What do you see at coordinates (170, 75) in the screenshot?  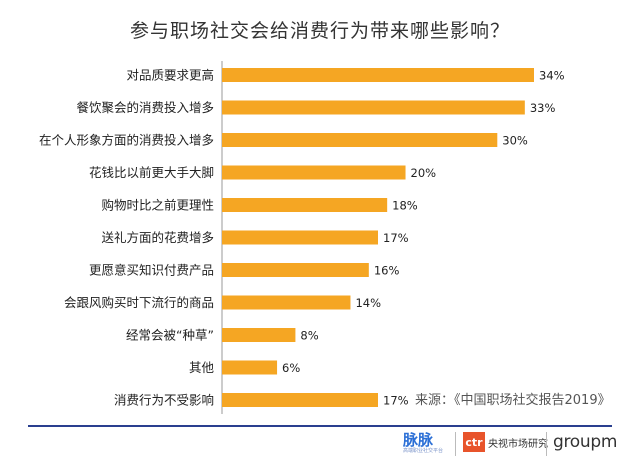 I see `category-label: 对品质要求更高` at bounding box center [170, 75].